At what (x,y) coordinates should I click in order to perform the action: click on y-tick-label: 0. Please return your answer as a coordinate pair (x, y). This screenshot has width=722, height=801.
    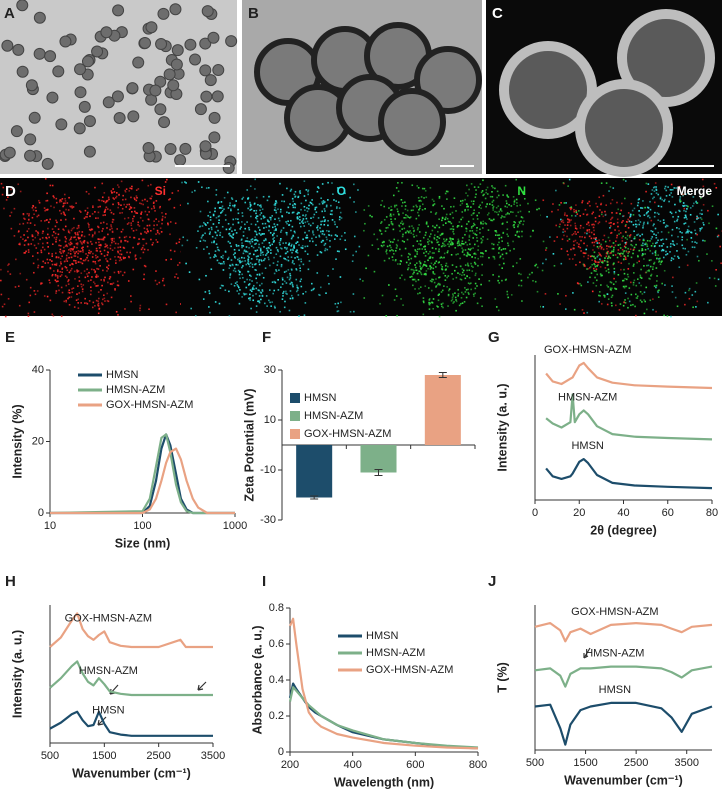
    Looking at the image, I should click on (281, 752).